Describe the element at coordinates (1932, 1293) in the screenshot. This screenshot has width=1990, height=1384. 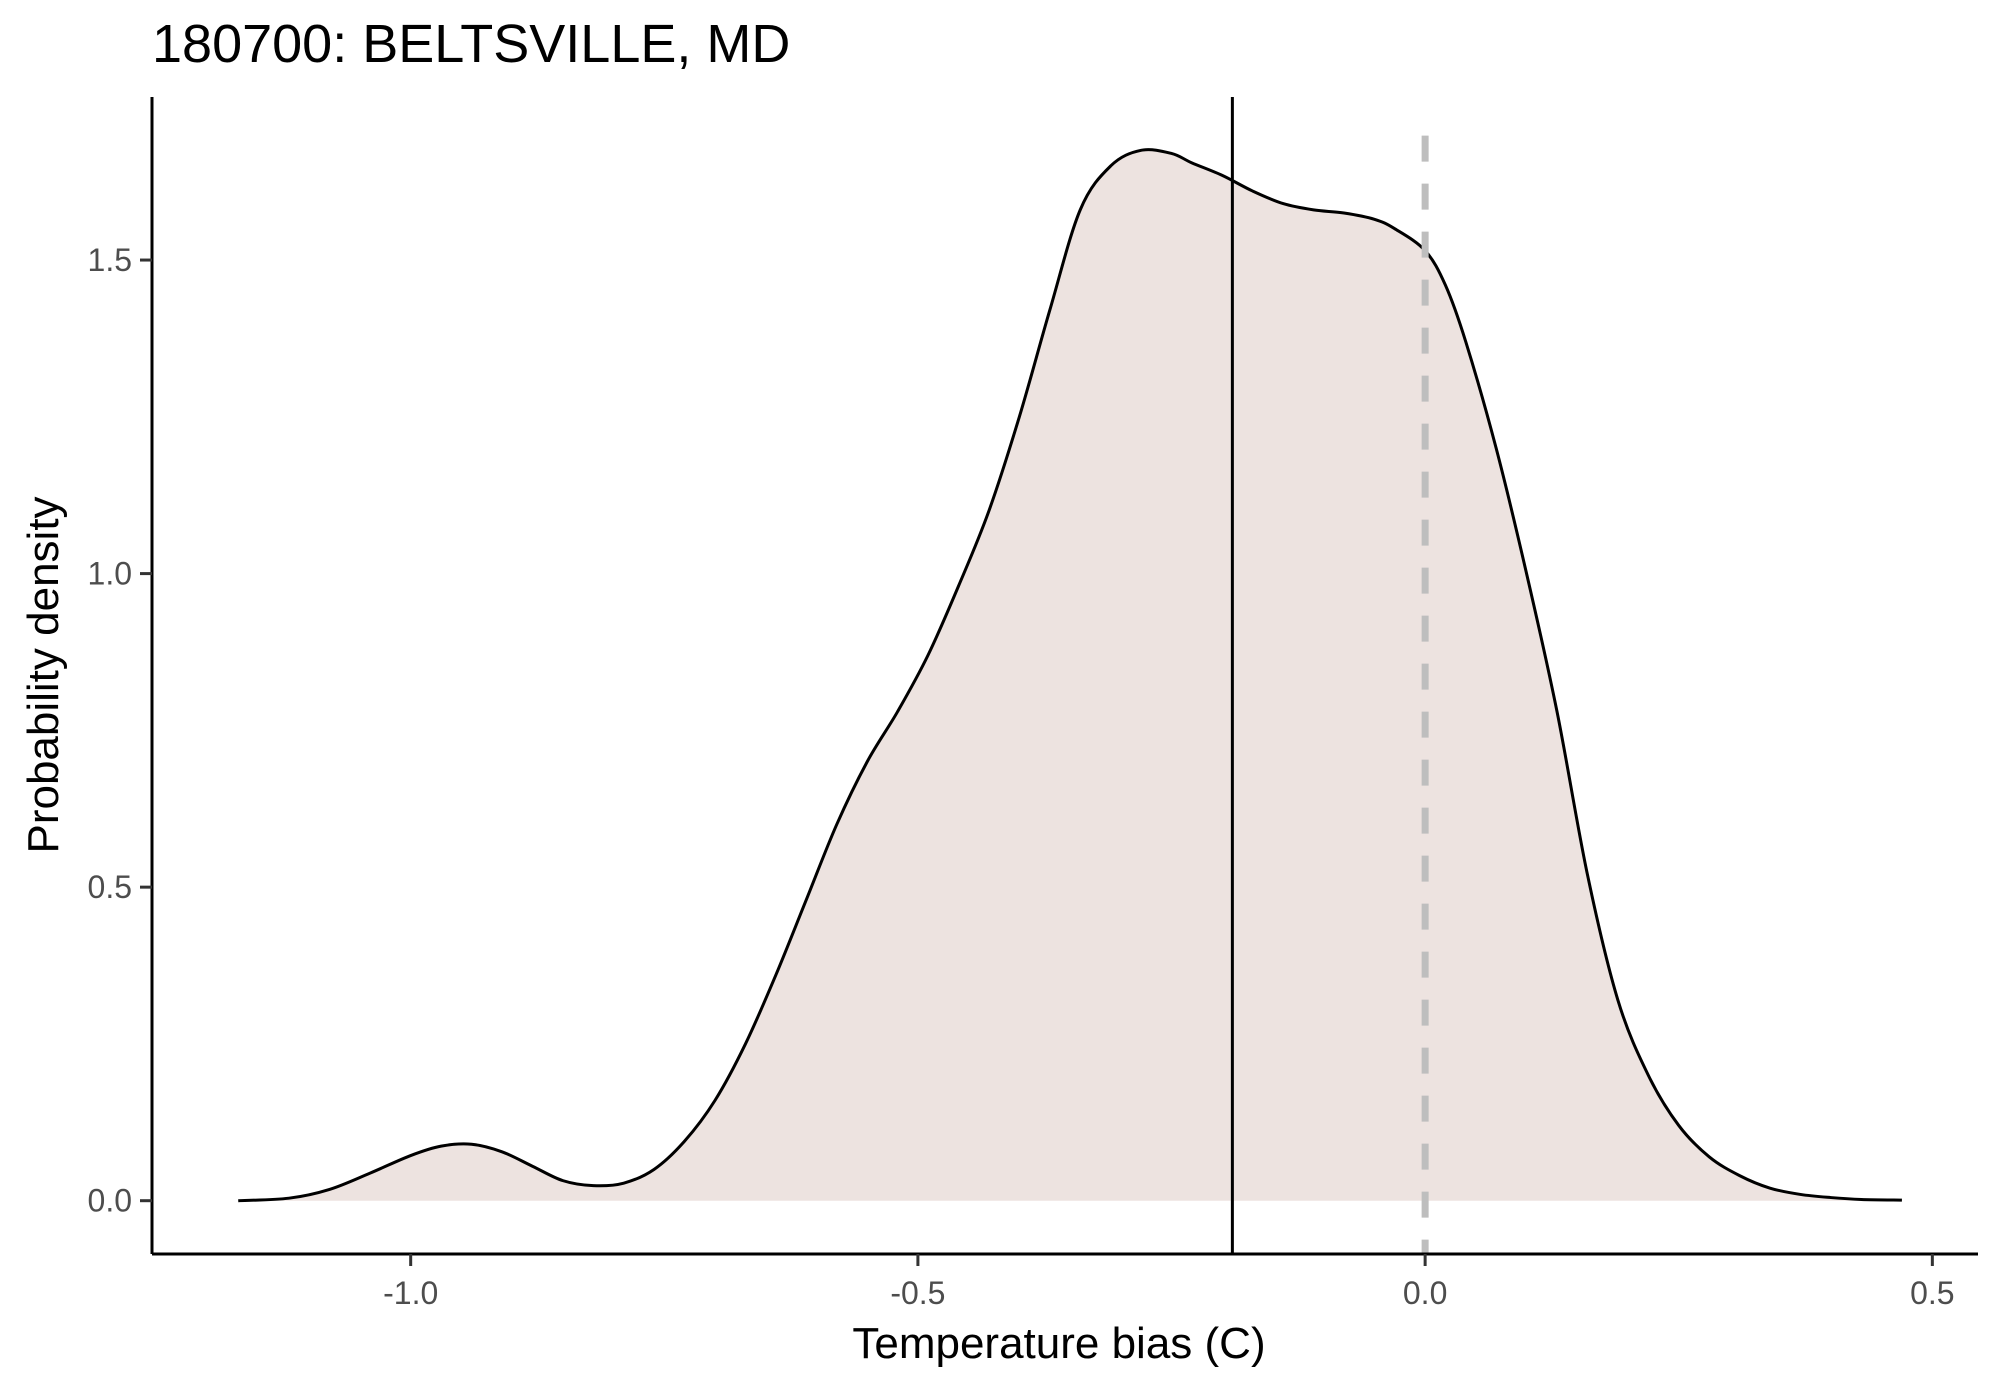
I see `x-tick-label: 0.5` at that location.